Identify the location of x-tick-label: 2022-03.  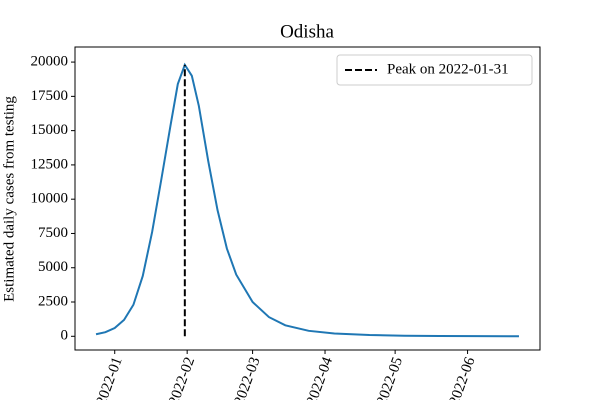
(247, 377).